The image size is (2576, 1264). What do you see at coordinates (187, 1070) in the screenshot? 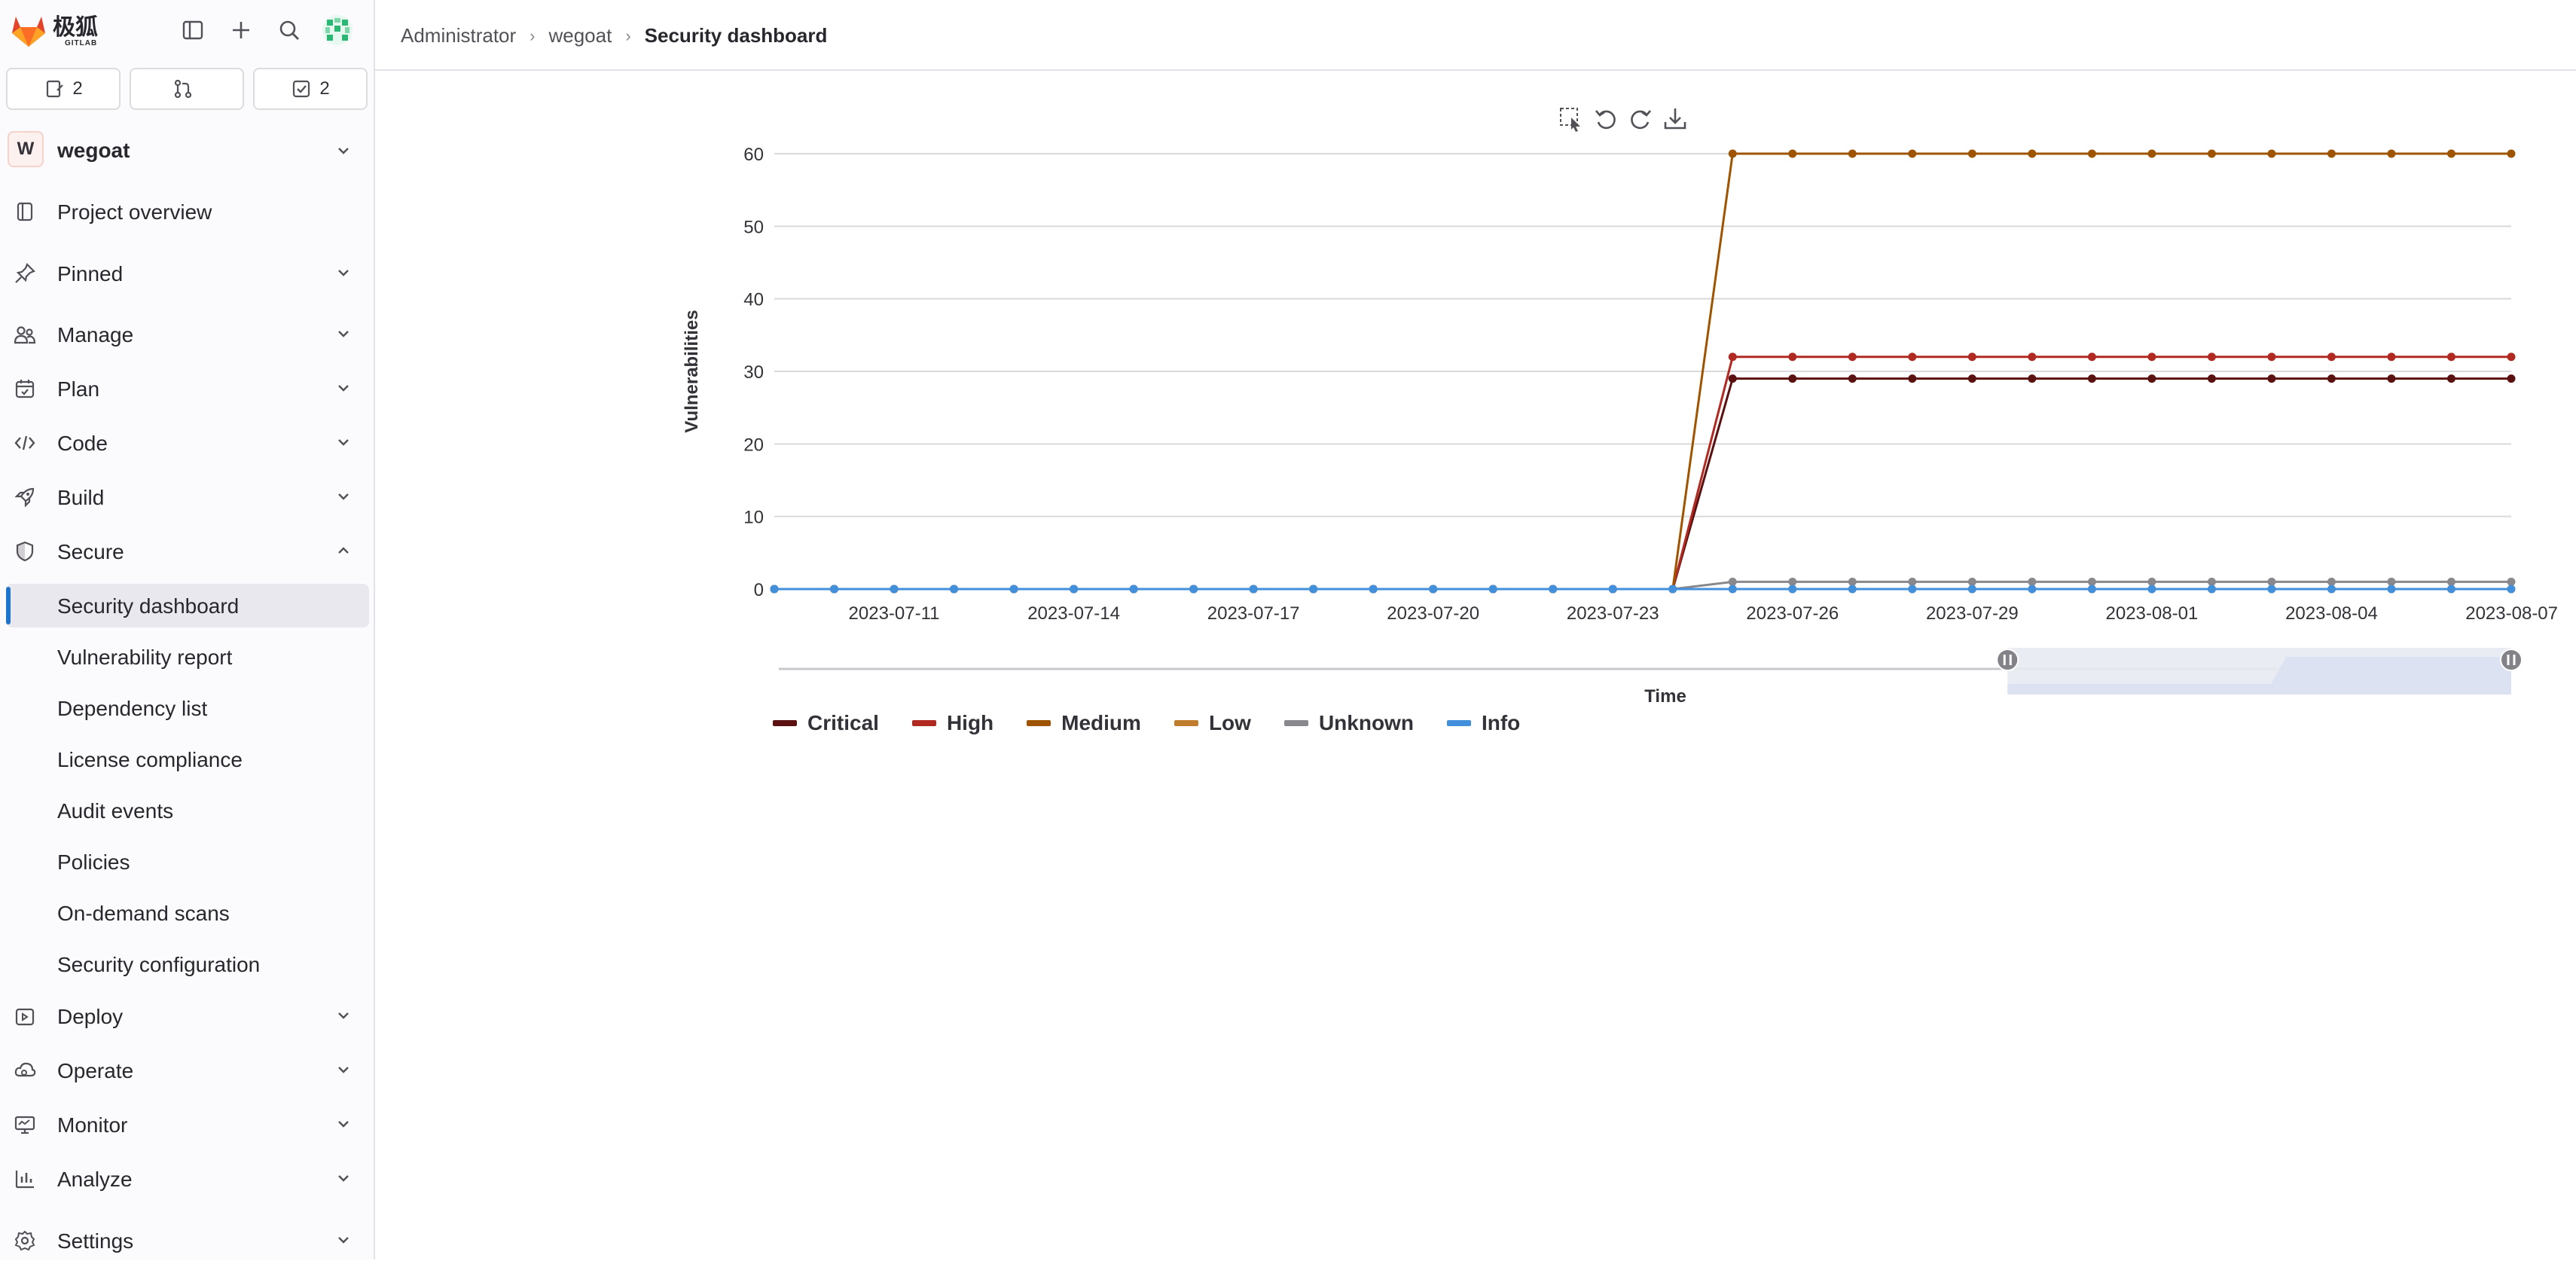
I see `nav-operate: Operate` at bounding box center [187, 1070].